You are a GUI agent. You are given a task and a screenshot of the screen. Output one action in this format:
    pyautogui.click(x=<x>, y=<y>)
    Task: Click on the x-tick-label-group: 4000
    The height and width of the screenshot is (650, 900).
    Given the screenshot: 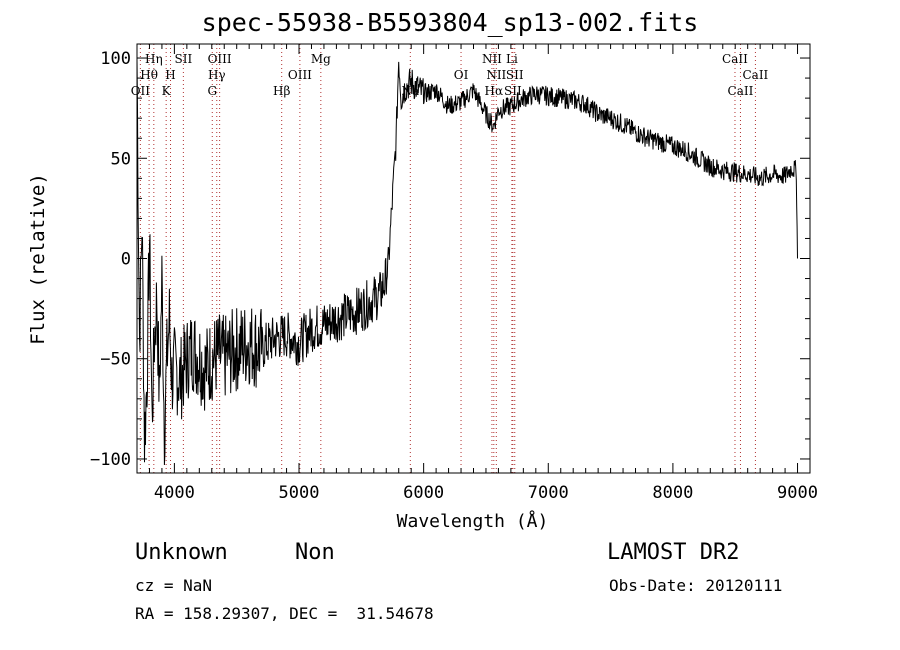 What is the action you would take?
    pyautogui.click(x=174, y=493)
    